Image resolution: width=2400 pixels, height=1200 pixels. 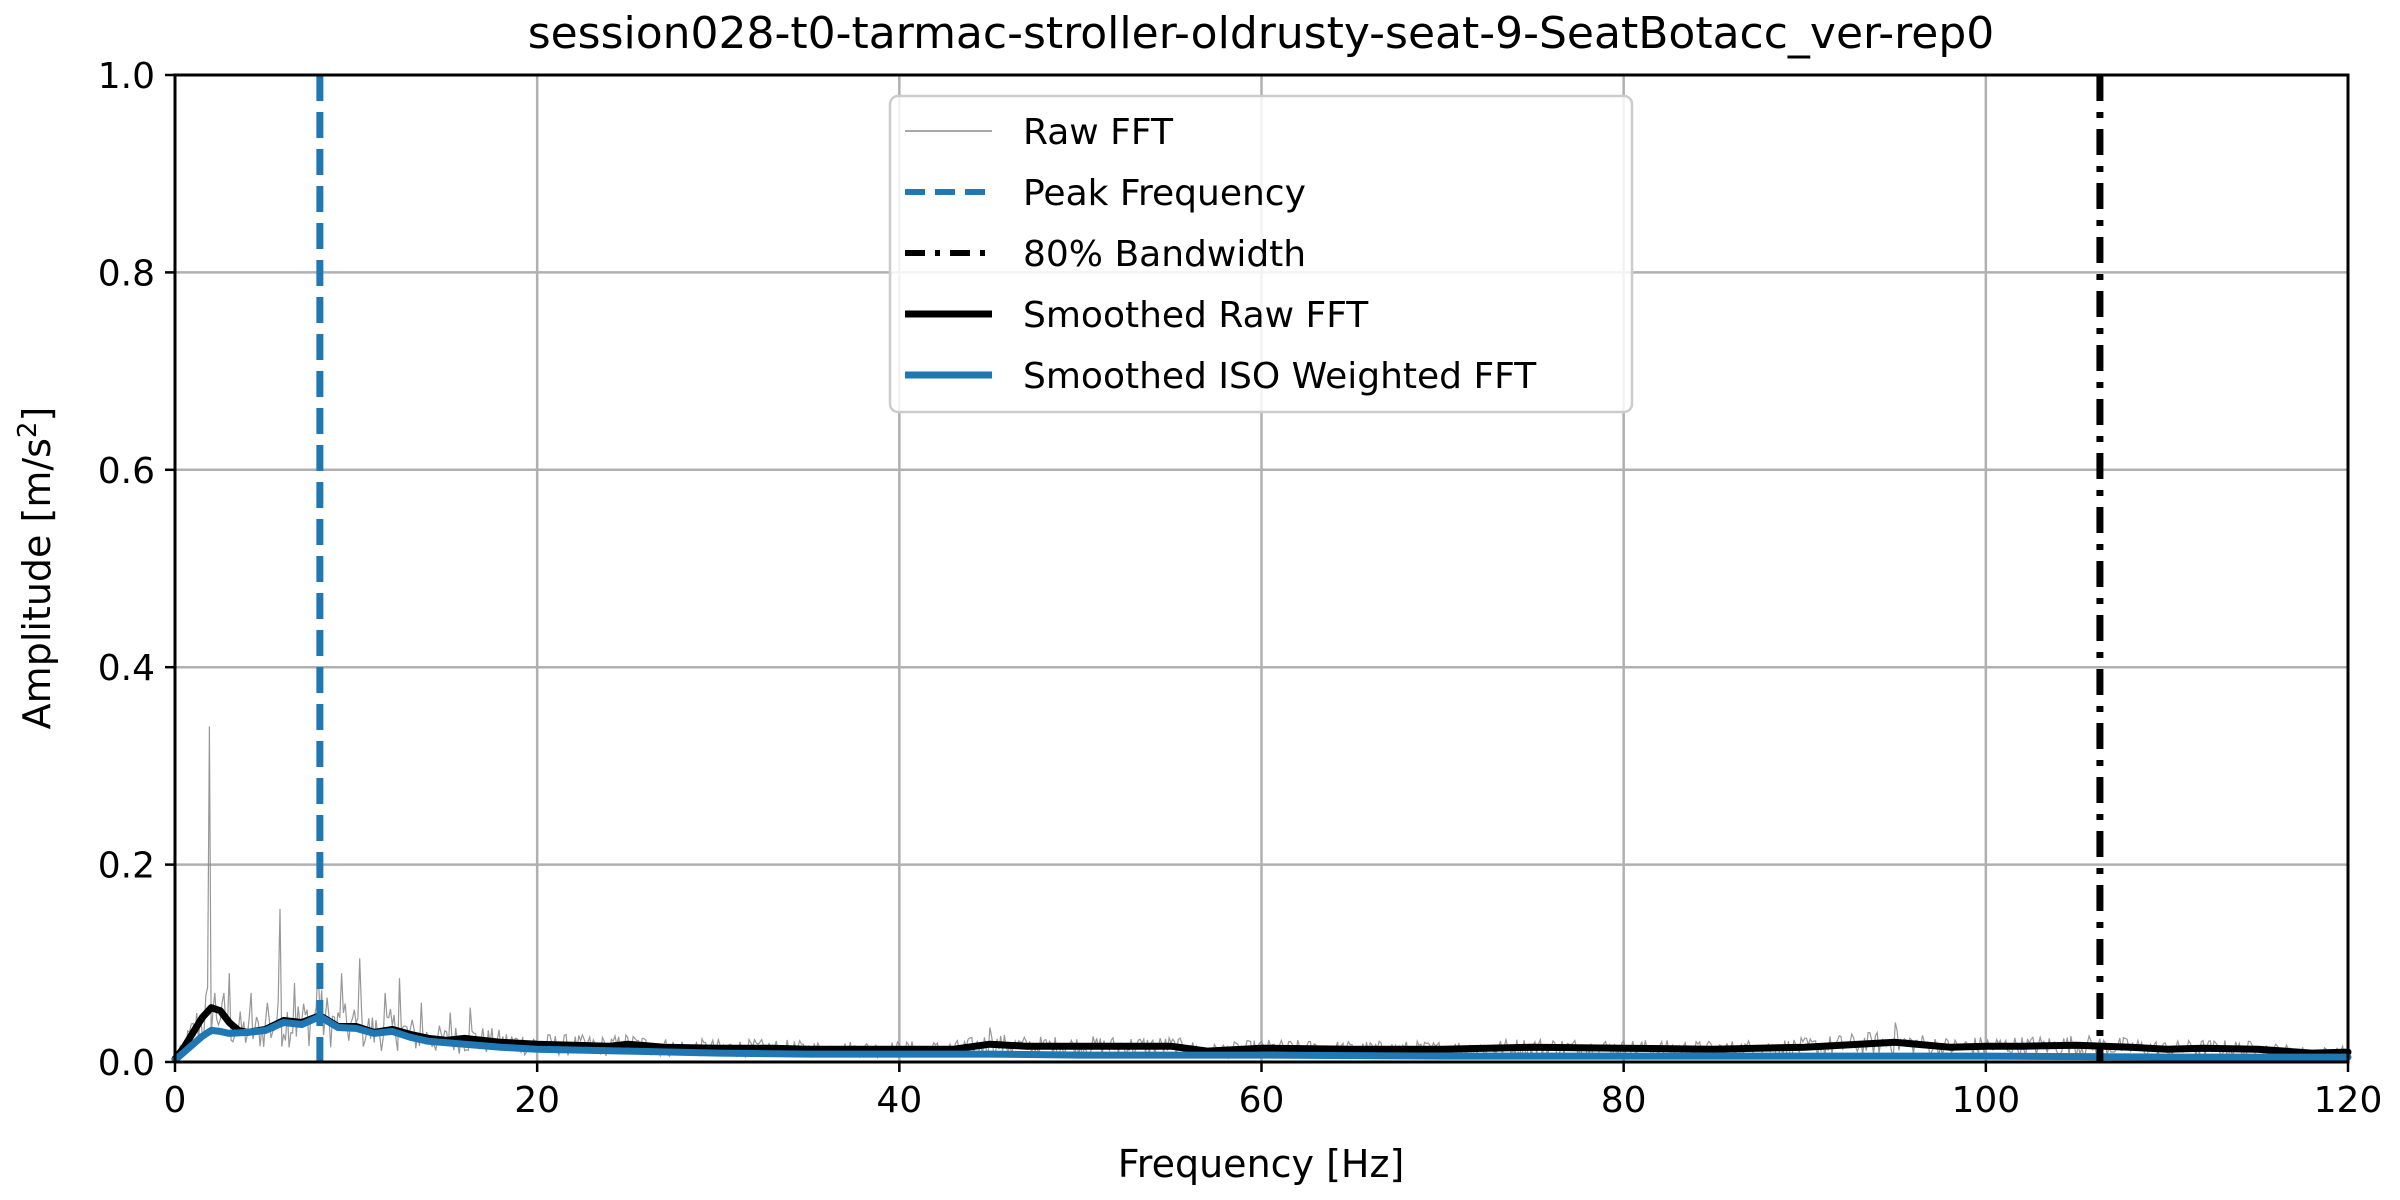 I want to click on y-tick-label: 0.6, so click(x=126, y=471).